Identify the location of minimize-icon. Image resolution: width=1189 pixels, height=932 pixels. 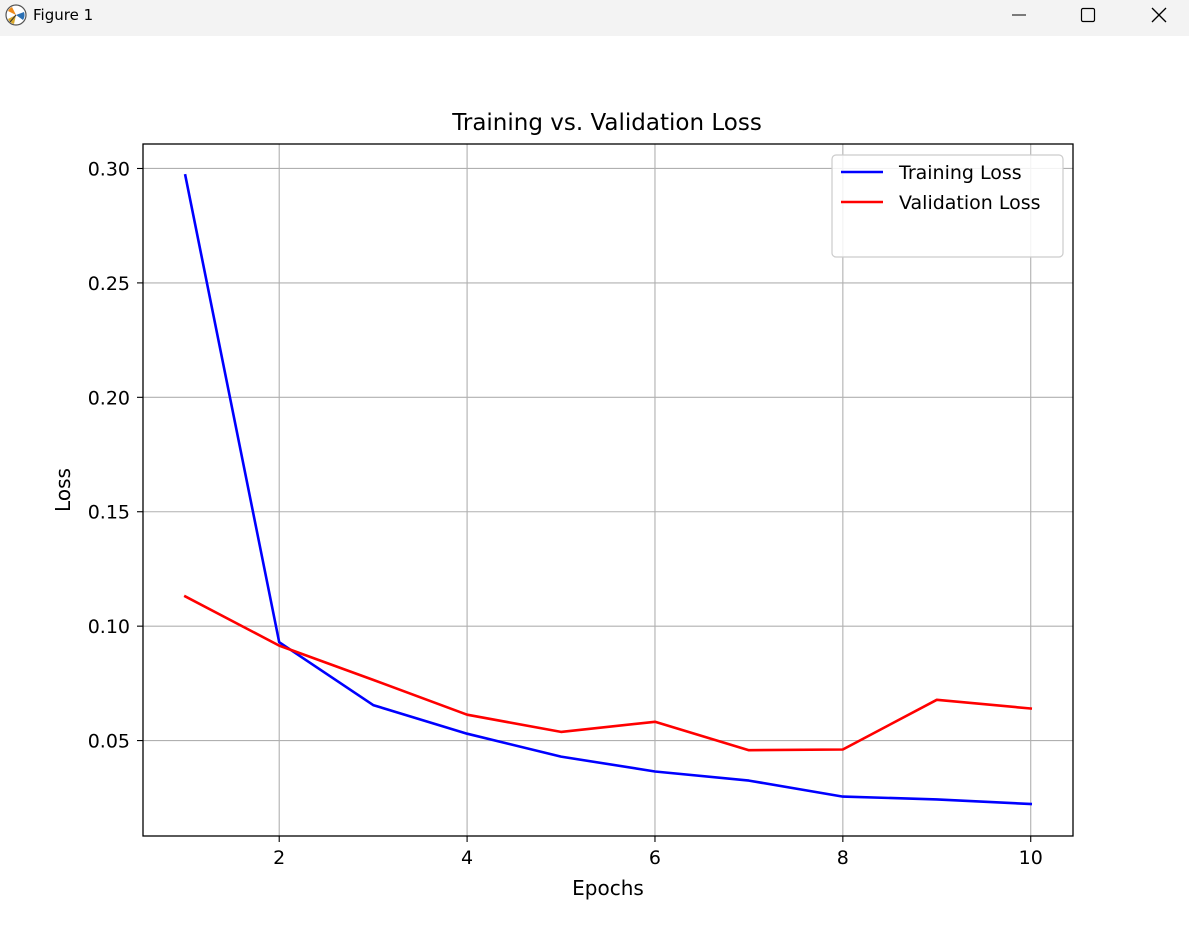
(1019, 15).